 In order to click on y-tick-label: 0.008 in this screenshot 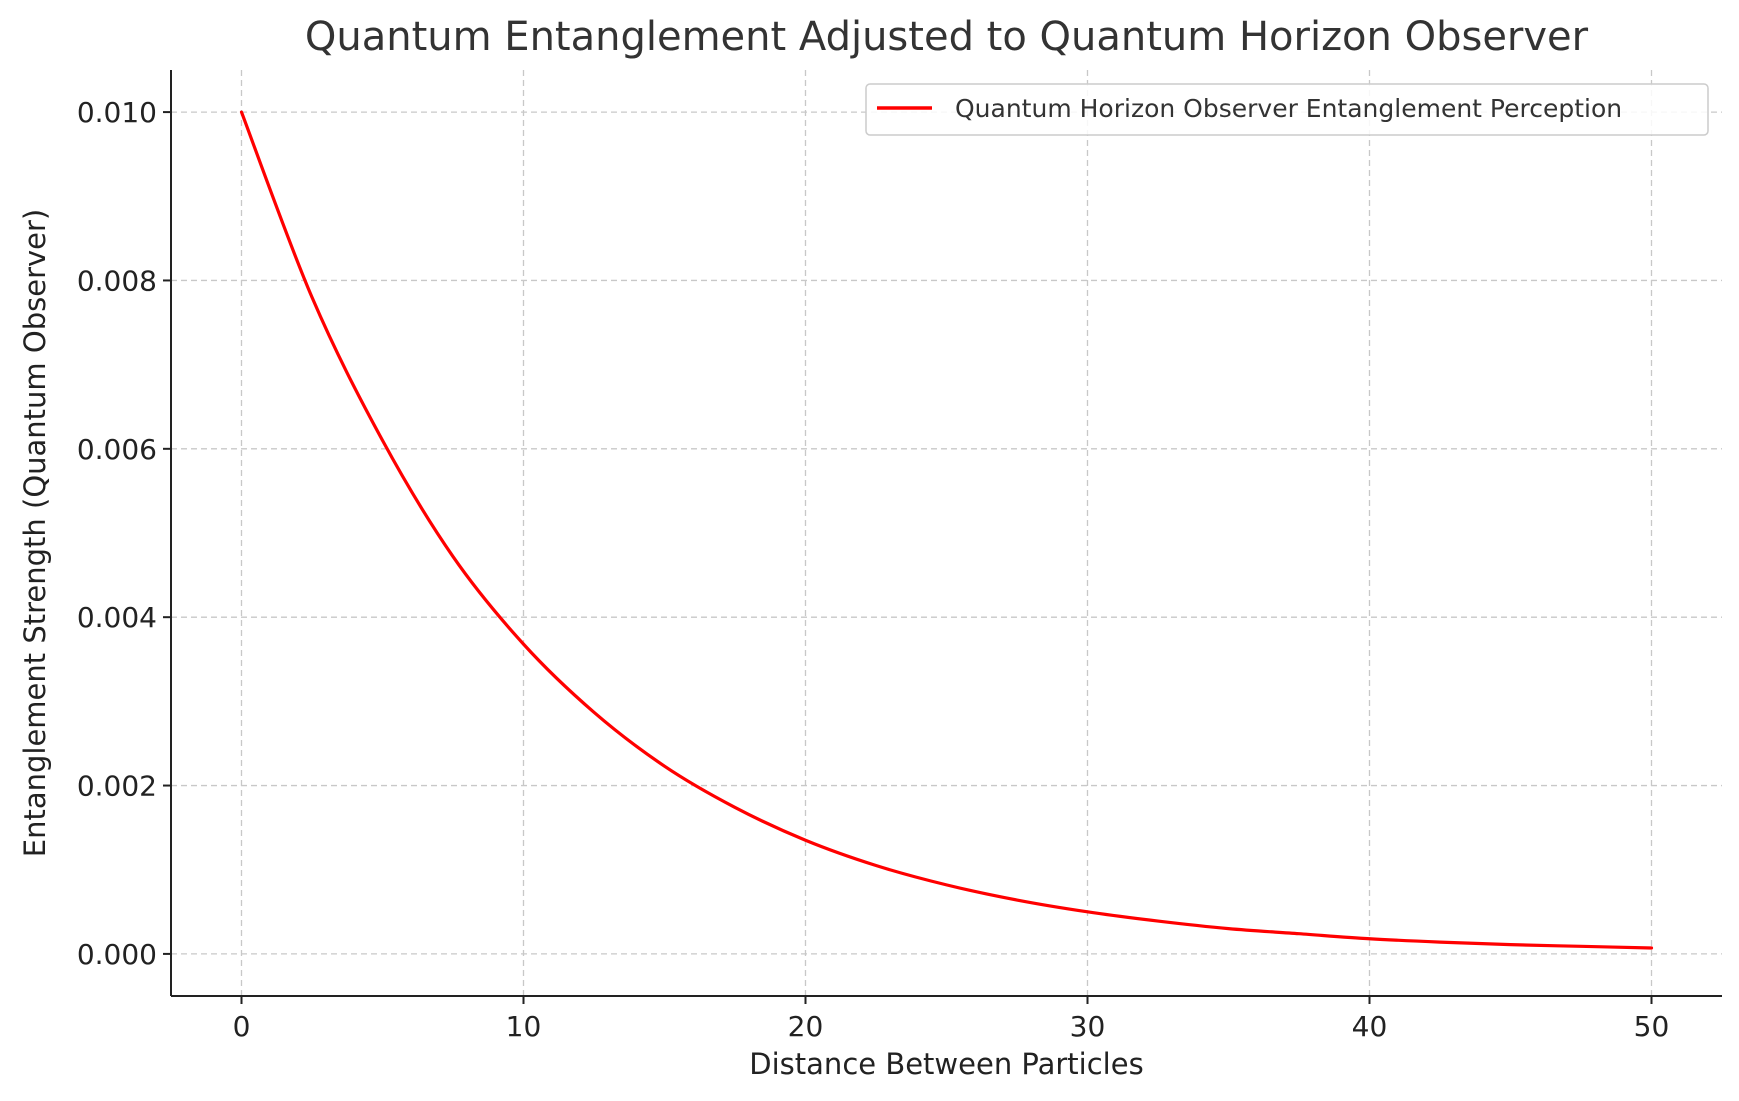, I will do `click(117, 280)`.